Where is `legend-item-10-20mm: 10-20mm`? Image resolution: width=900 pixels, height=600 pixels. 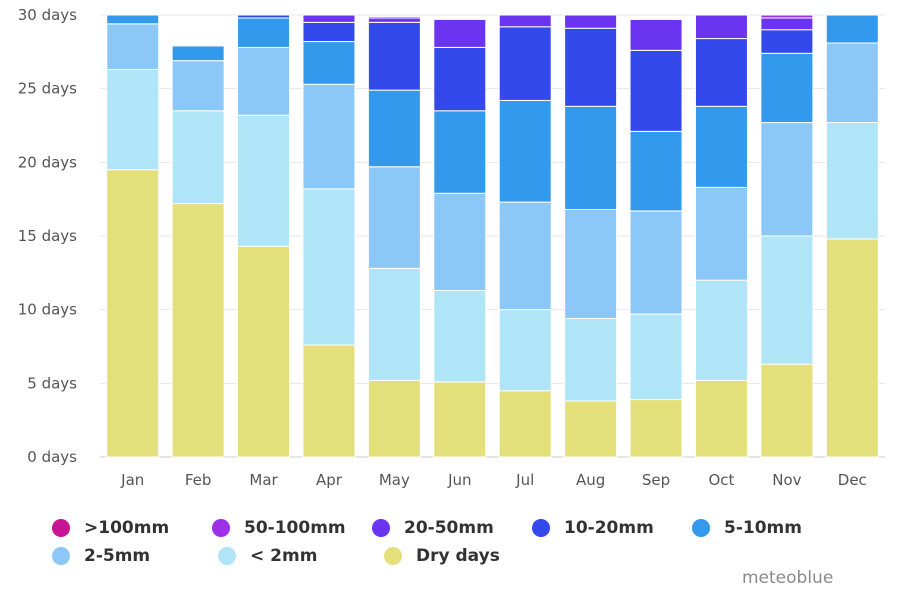
legend-item-10-20mm: 10-20mm is located at coordinates (612, 528).